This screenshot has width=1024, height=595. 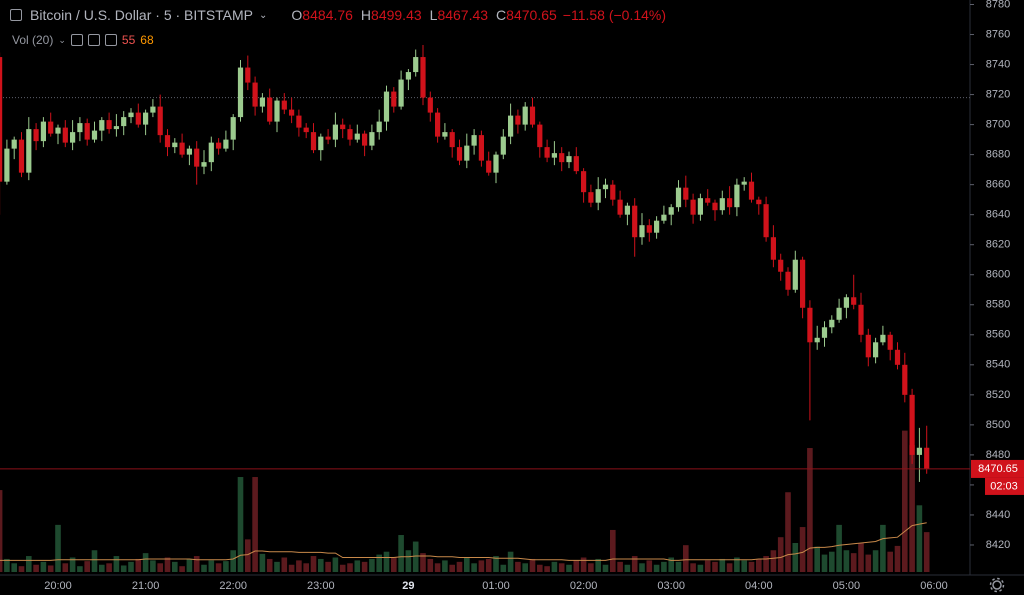 I want to click on symbol-title: Bitcoin / U.S. Dollar · 5 · BITSTAMP, so click(x=142, y=15).